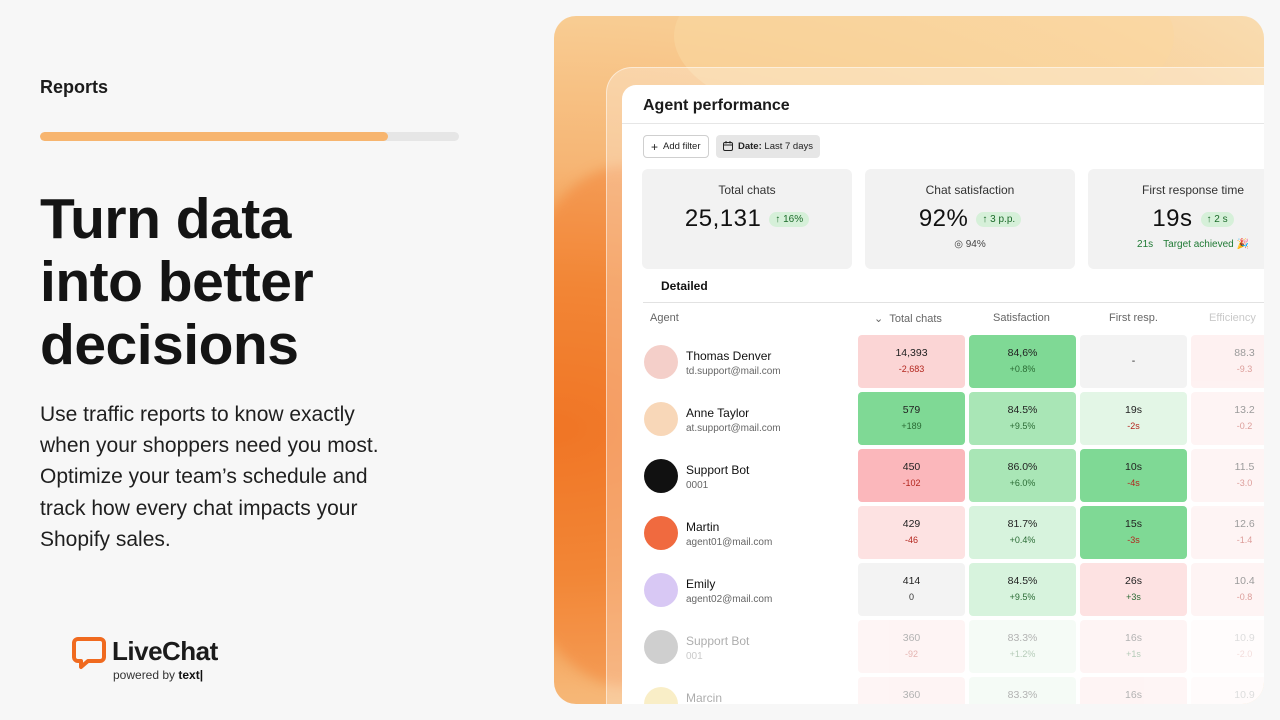 This screenshot has width=1280, height=720. Describe the element at coordinates (1133, 475) in the screenshot. I see `cell-first-resp: 10s -4s` at that location.